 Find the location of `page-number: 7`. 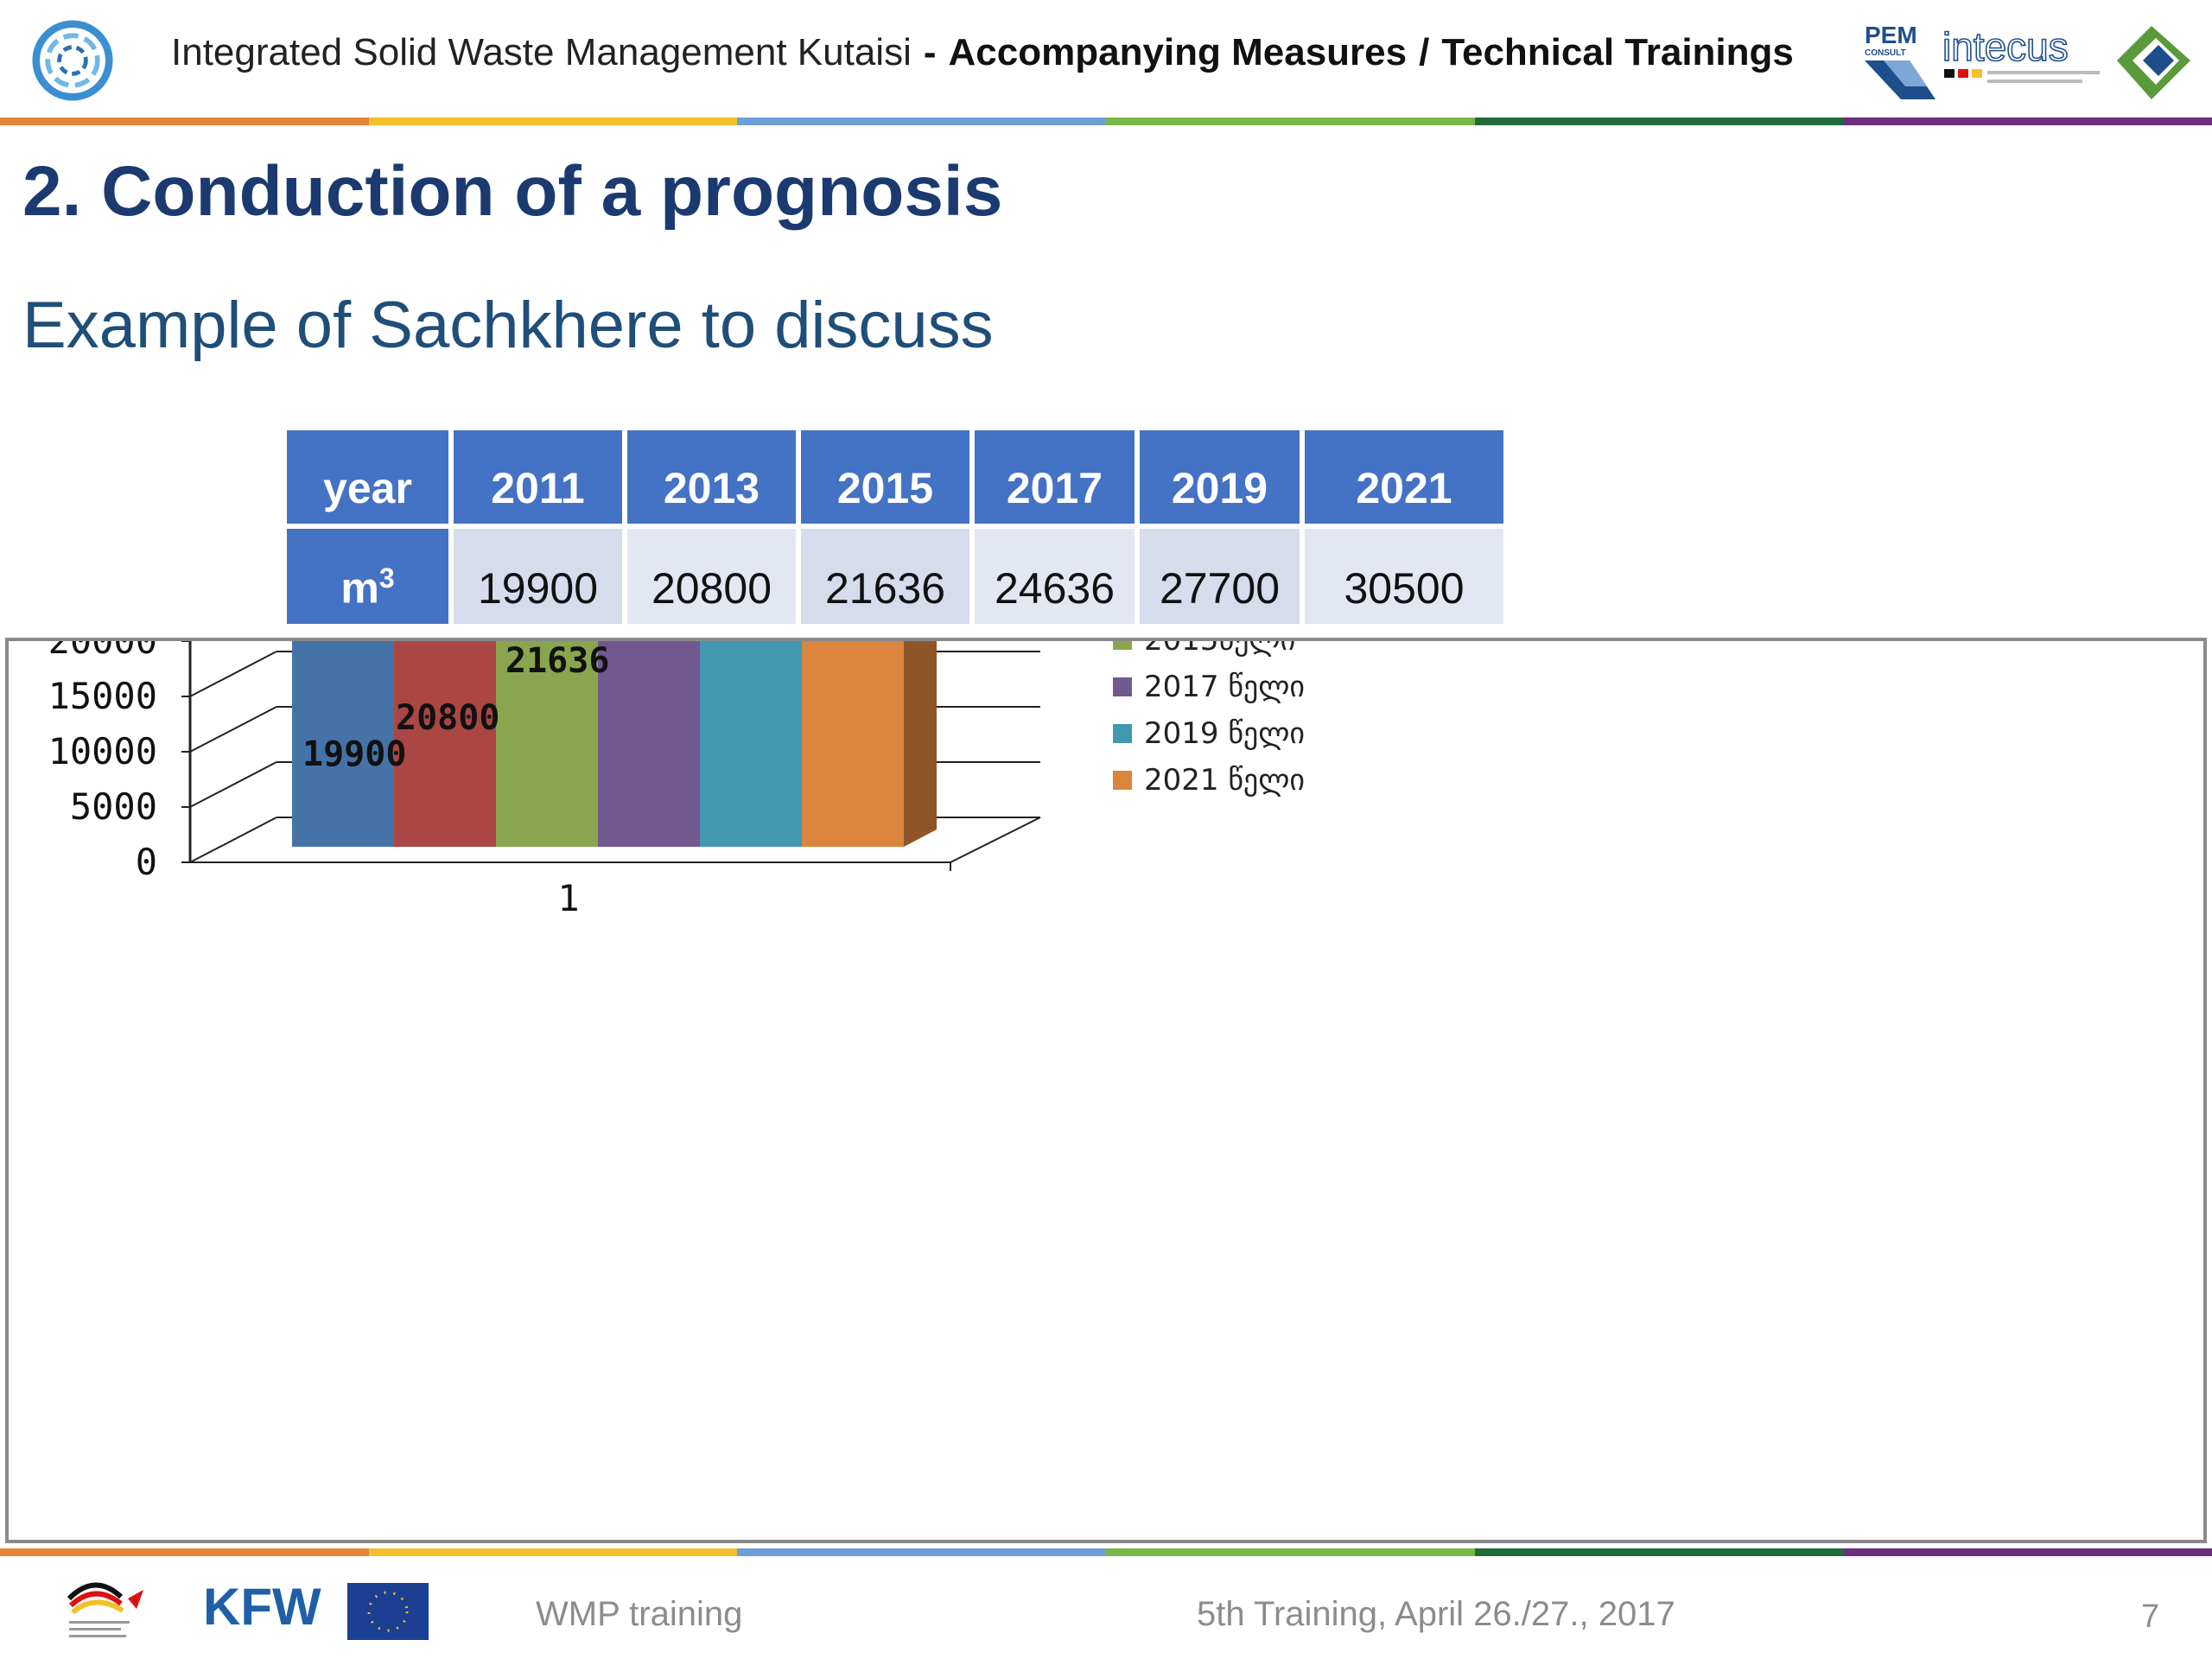

page-number: 7 is located at coordinates (2150, 1617).